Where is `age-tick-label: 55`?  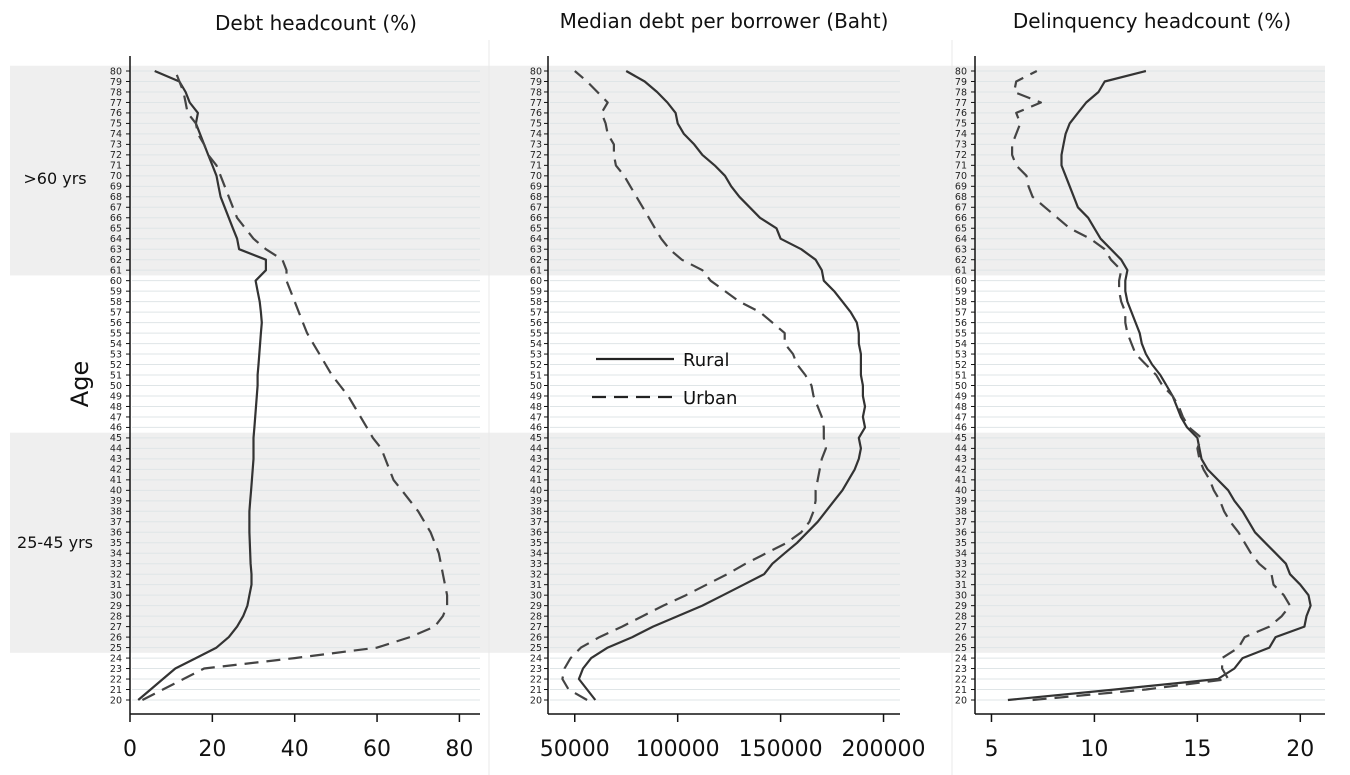
age-tick-label: 55 is located at coordinates (116, 333).